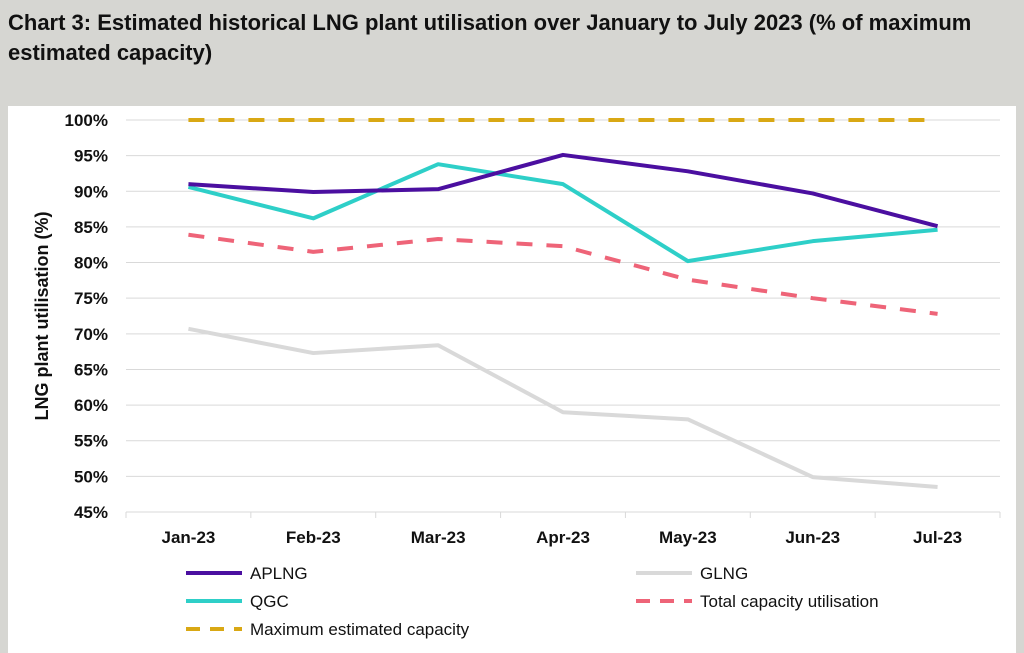  I want to click on series-line-qgc, so click(562, 213).